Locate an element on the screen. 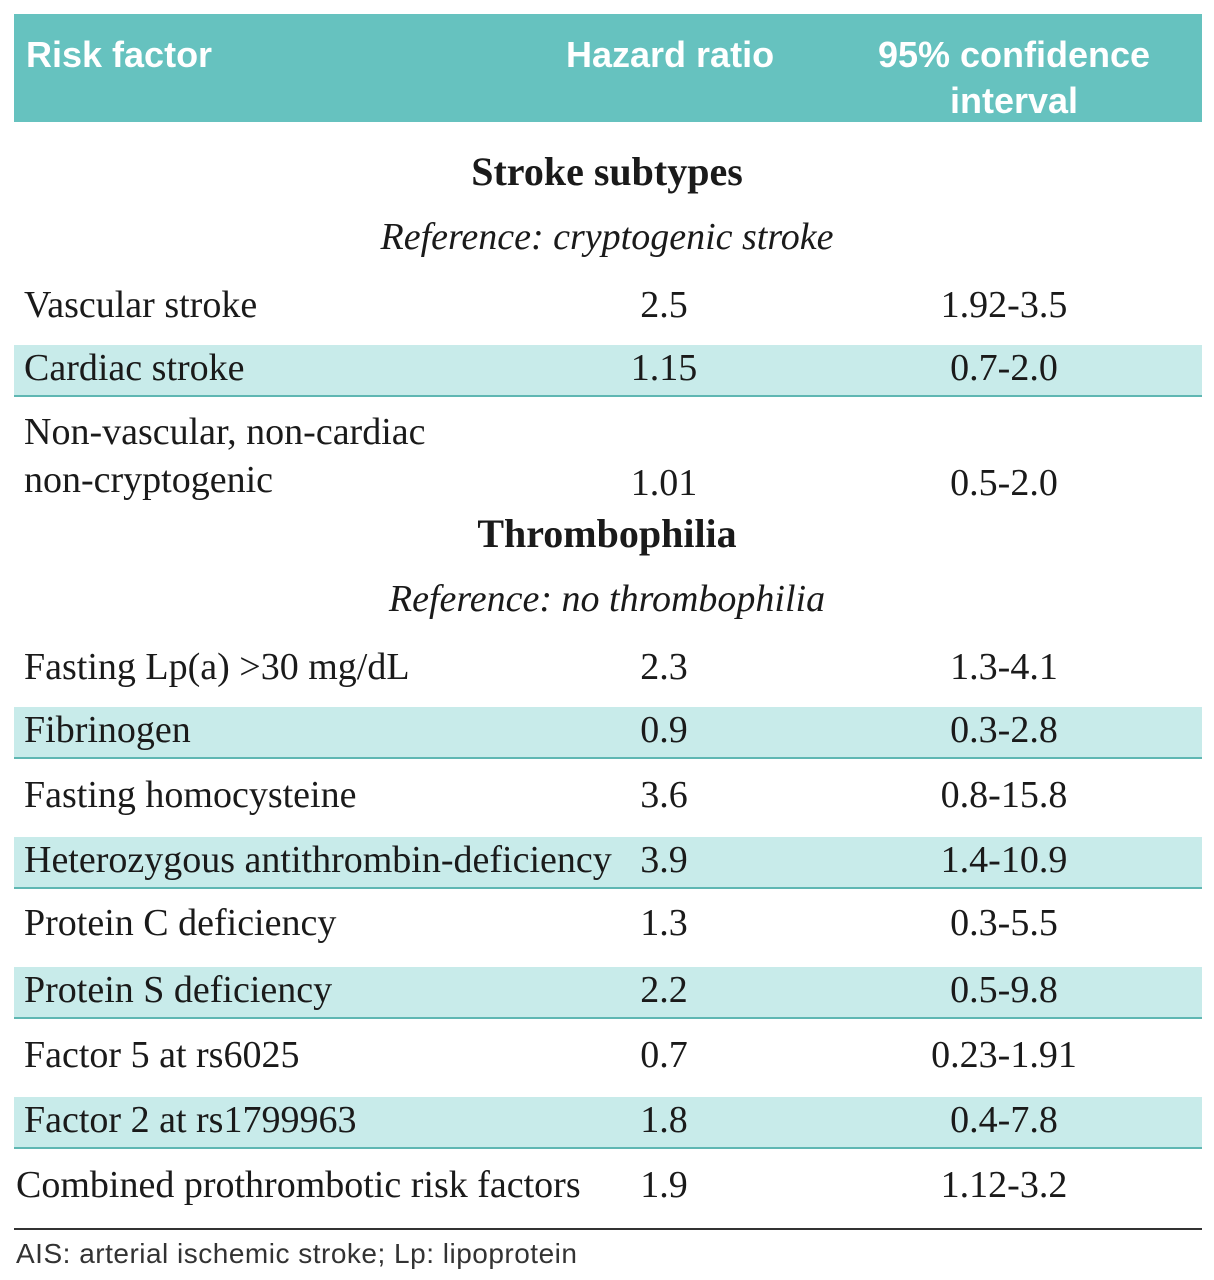  row-label: Cardiac stroke is located at coordinates (134, 368).